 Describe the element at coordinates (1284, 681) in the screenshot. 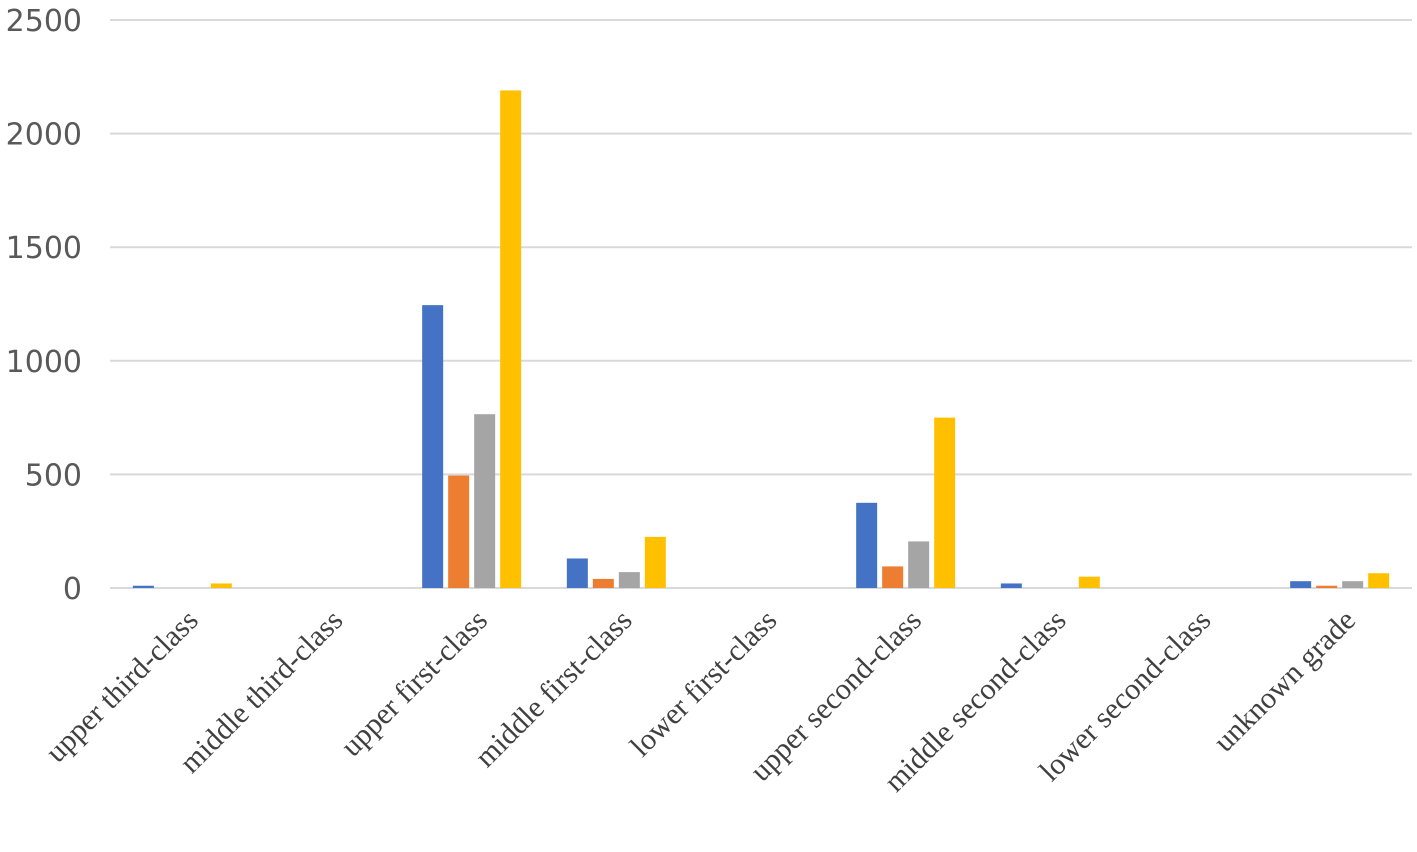

I see `x-tick-label: unknown grade` at that location.